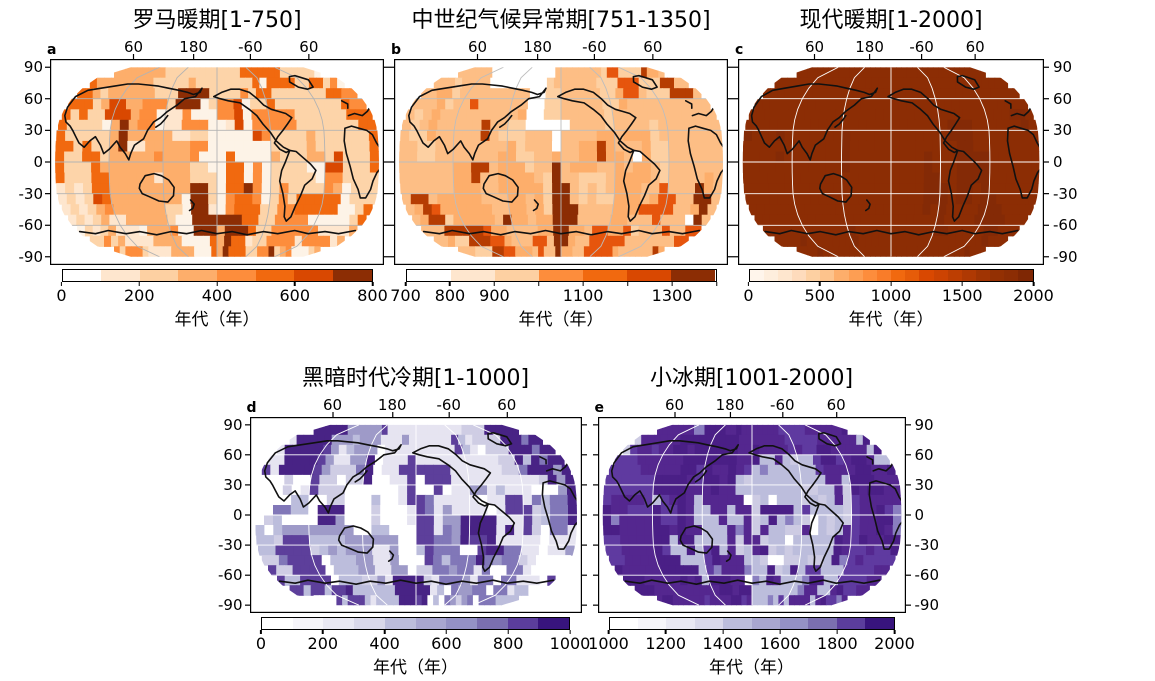 This screenshot has width=1155, height=681. I want to click on panel-e-colorbar-unit: 年代（年）, so click(751, 668).